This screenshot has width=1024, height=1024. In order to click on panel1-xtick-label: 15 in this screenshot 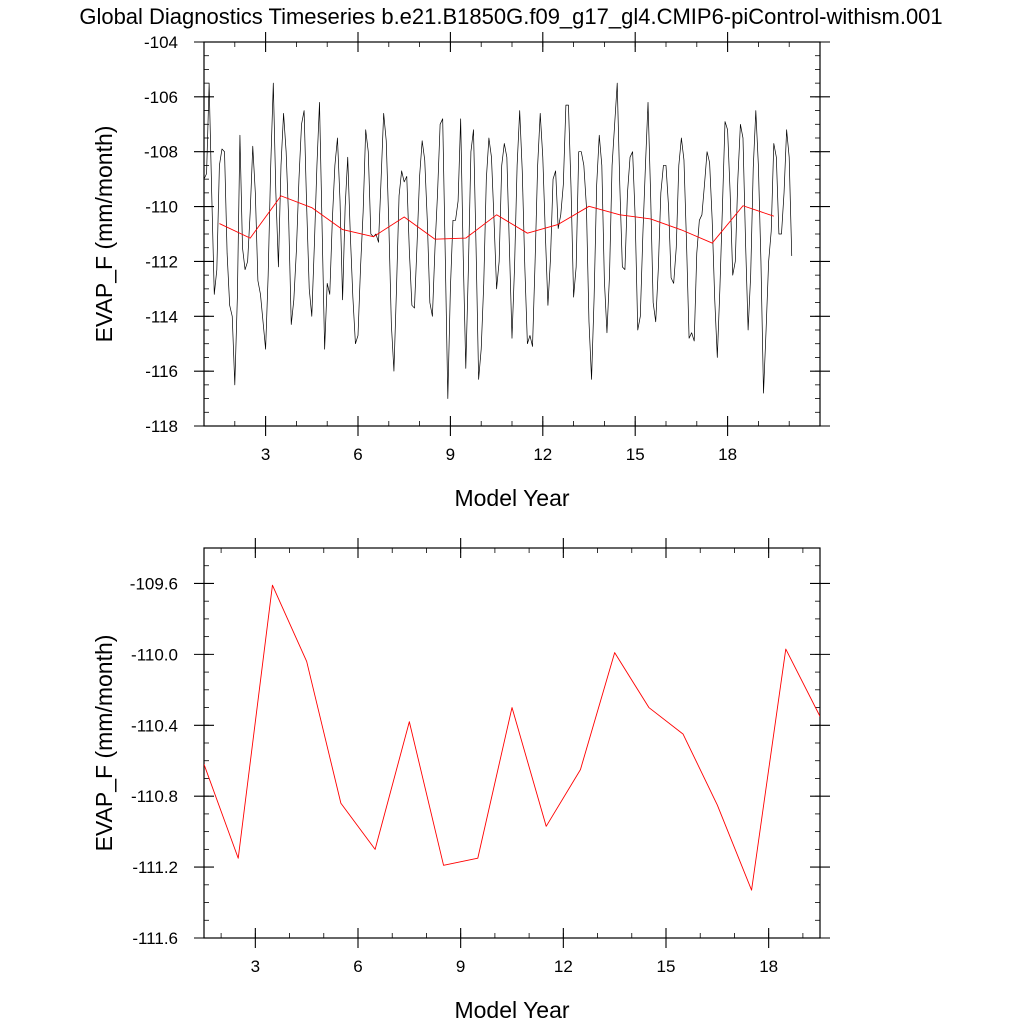, I will do `click(635, 454)`.